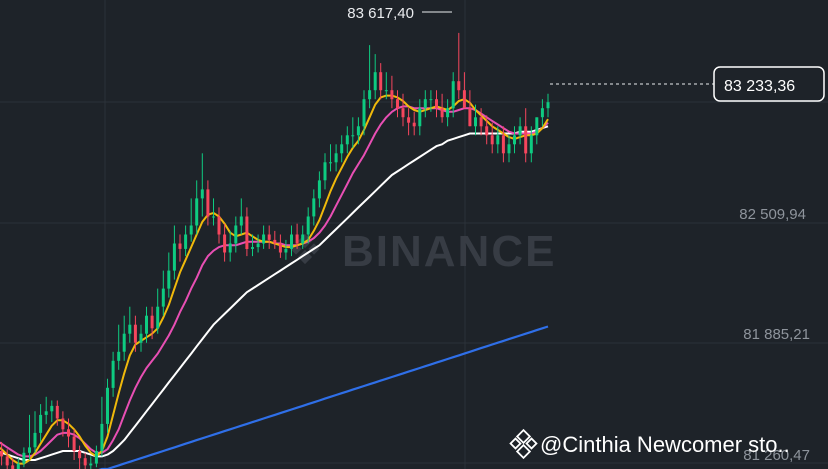 This screenshot has width=828, height=469. I want to click on credit-overlay: @Cinthia Newcomer sto.., so click(649, 444).